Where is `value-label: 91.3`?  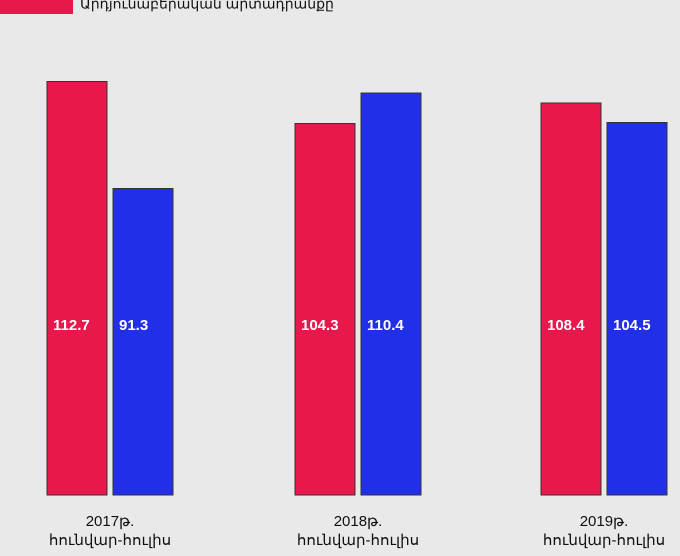
value-label: 91.3 is located at coordinates (133, 325).